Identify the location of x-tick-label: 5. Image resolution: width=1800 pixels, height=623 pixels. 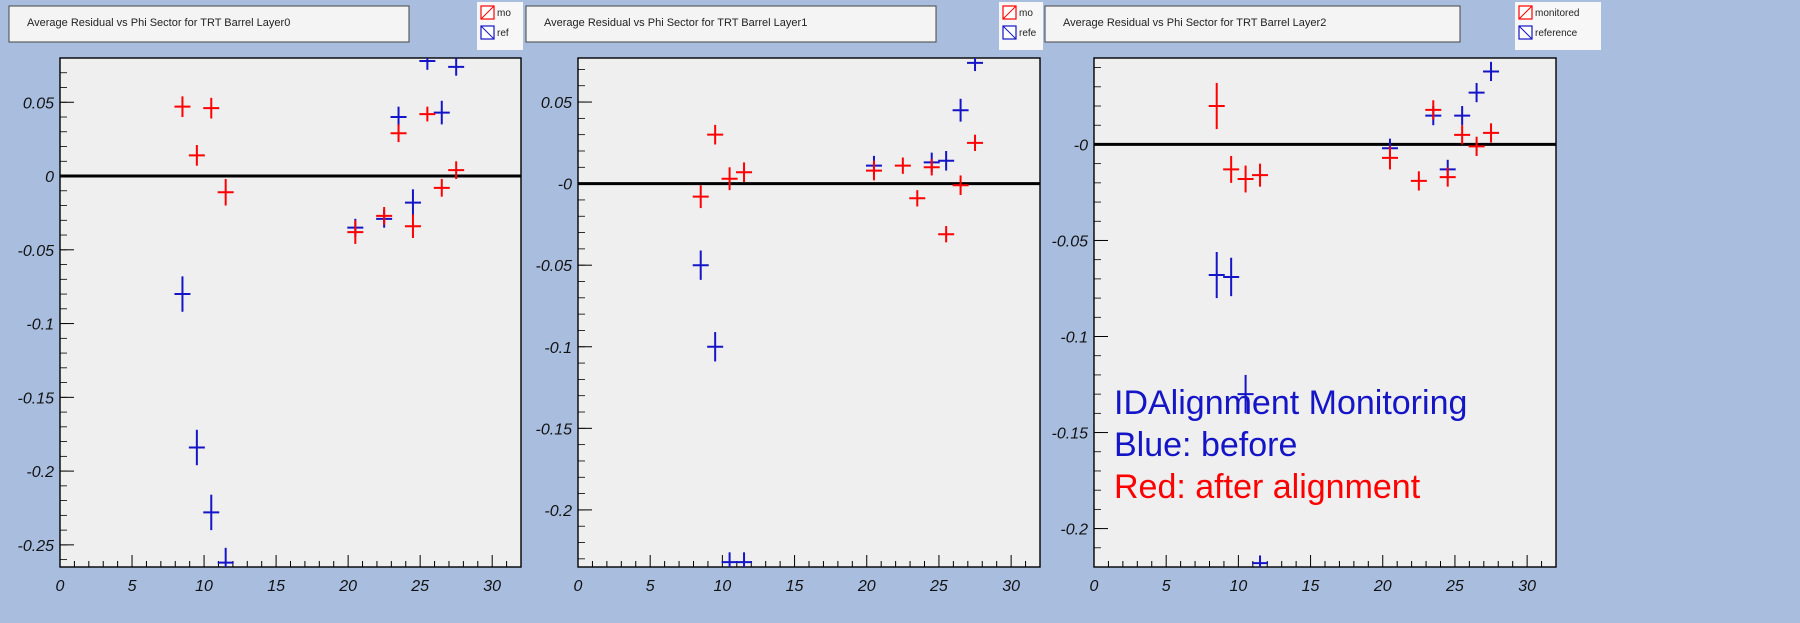
(132, 586).